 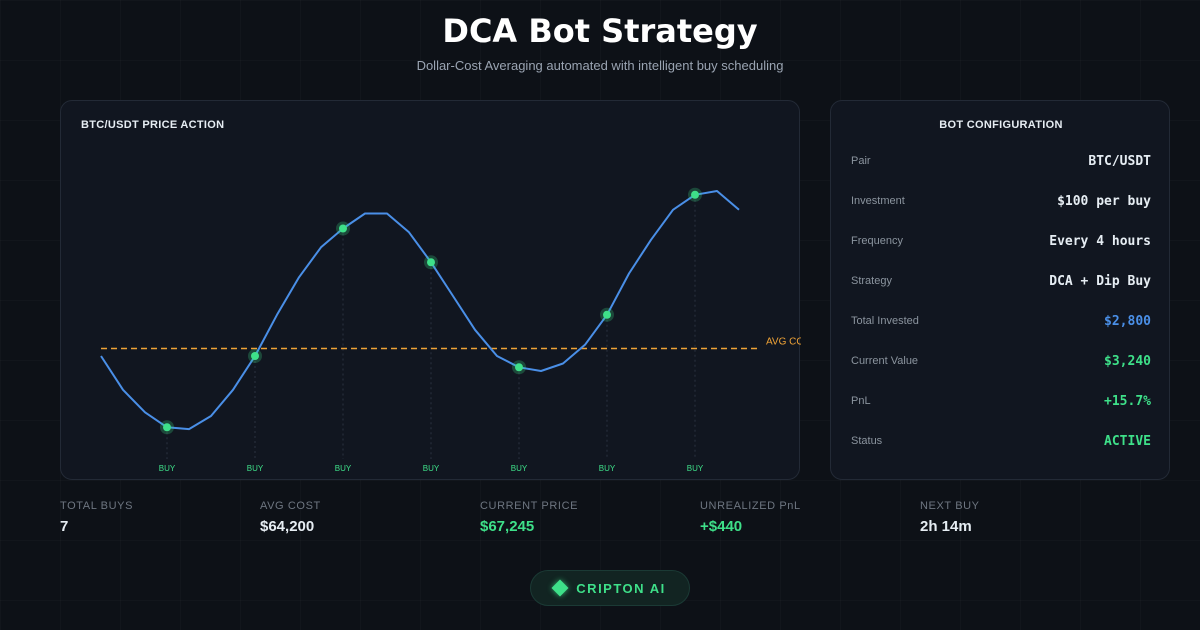 I want to click on config-value: $2,800, so click(x=1127, y=321).